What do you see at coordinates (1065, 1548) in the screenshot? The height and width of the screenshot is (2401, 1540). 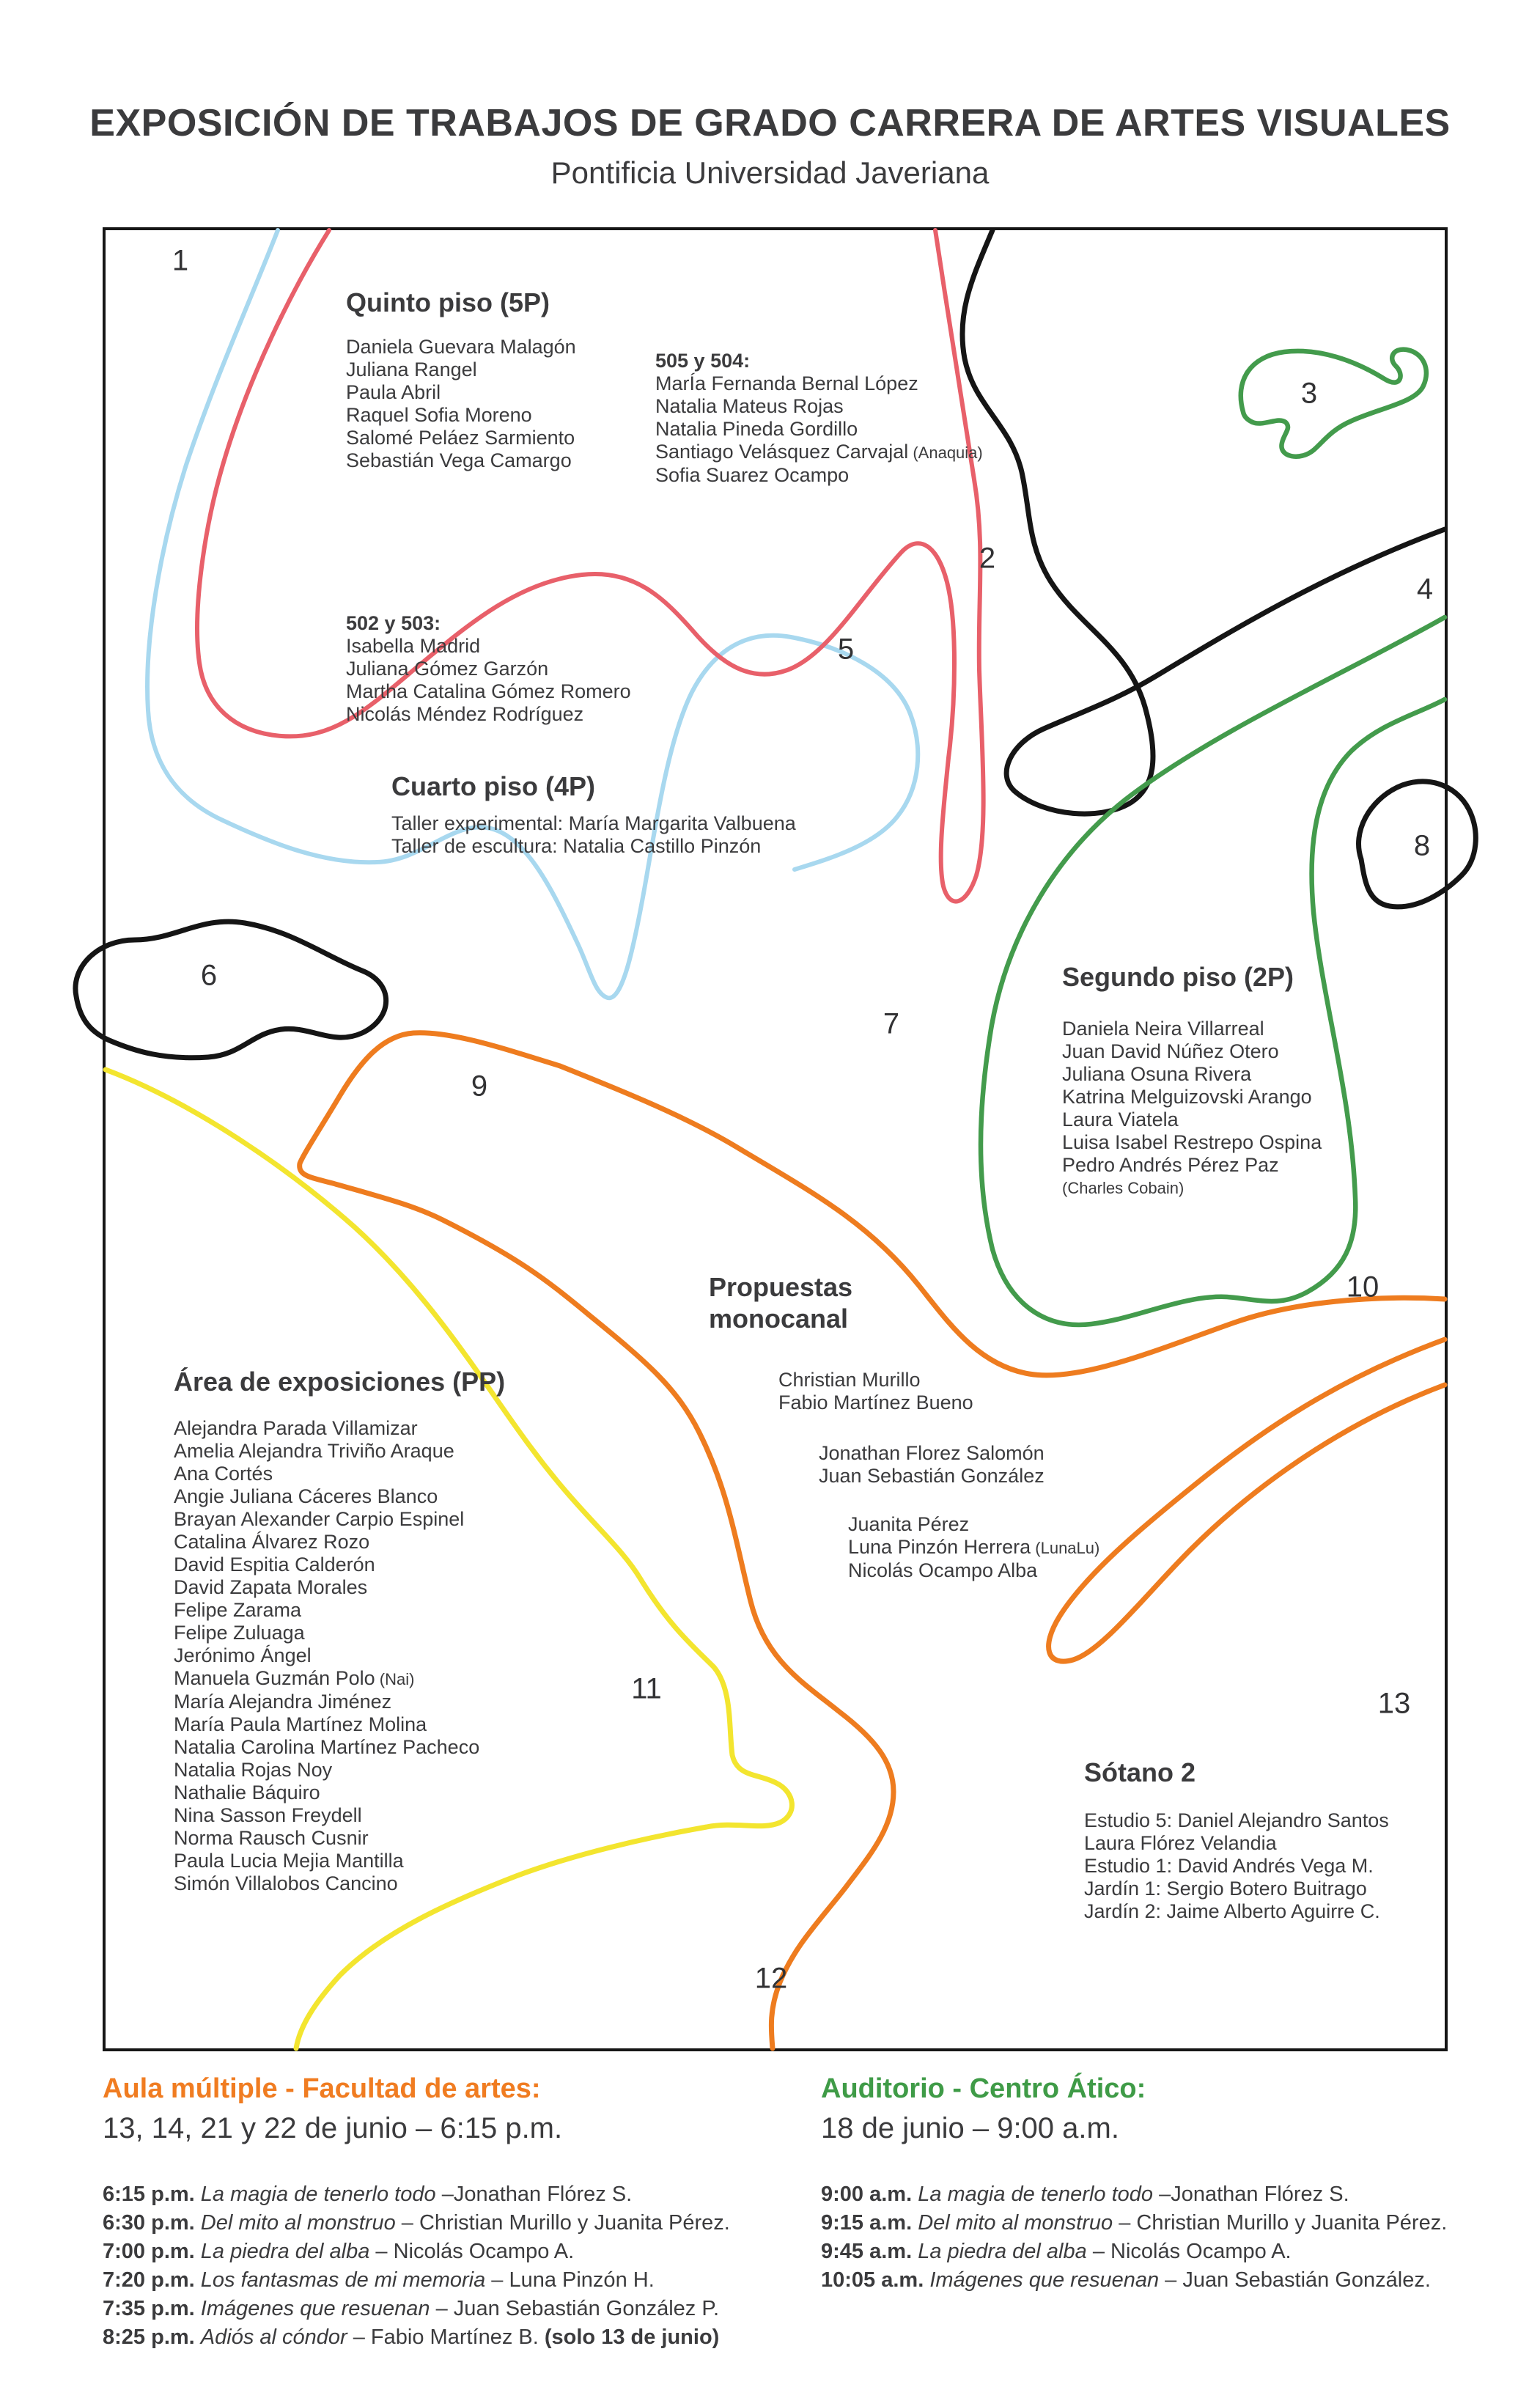 I see `name-note: (LunaLu)` at bounding box center [1065, 1548].